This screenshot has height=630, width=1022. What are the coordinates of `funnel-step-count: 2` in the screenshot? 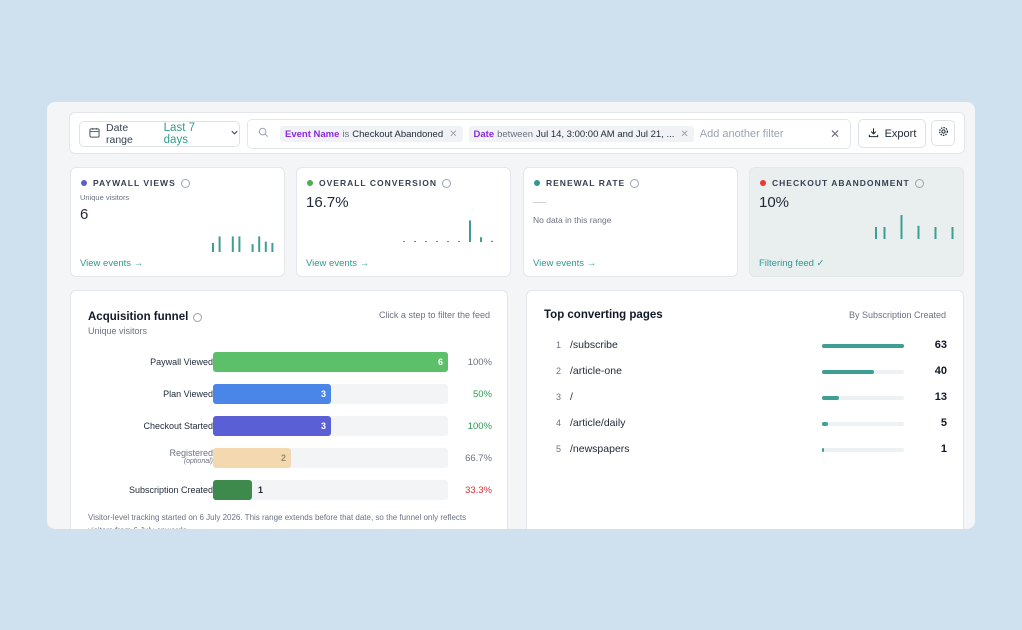 It's located at (284, 458).